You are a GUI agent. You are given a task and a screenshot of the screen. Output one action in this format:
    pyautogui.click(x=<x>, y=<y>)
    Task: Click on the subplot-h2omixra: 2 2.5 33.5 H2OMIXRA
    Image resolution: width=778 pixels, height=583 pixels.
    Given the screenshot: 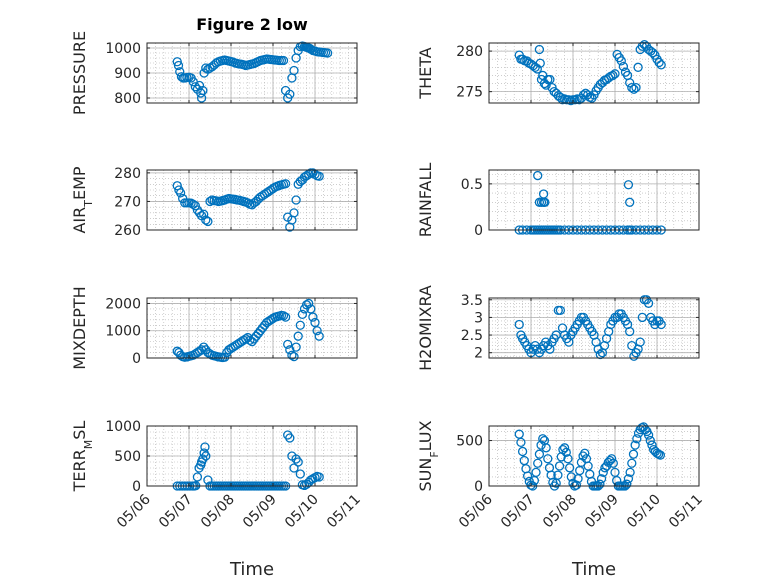 What is the action you would take?
    pyautogui.click(x=558, y=328)
    